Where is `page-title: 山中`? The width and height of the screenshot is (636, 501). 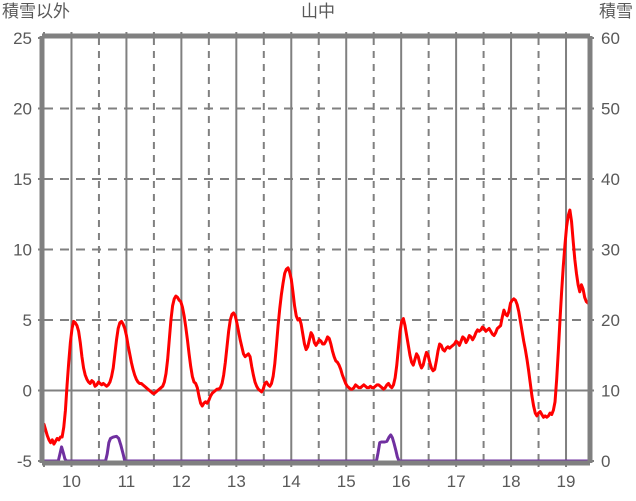 page-title: 山中 is located at coordinates (318, 11).